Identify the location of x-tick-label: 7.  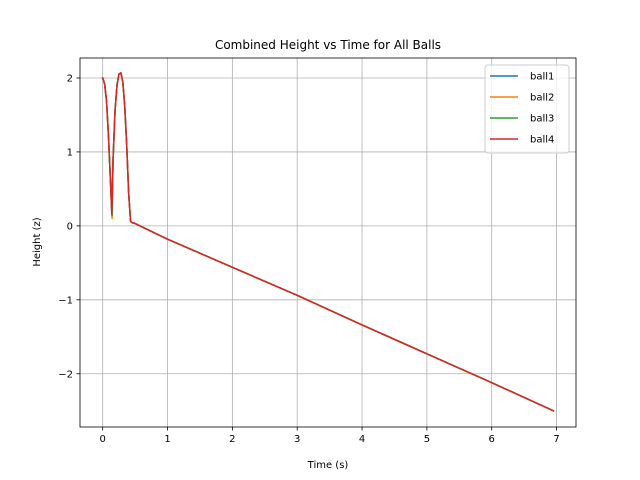
(556, 439).